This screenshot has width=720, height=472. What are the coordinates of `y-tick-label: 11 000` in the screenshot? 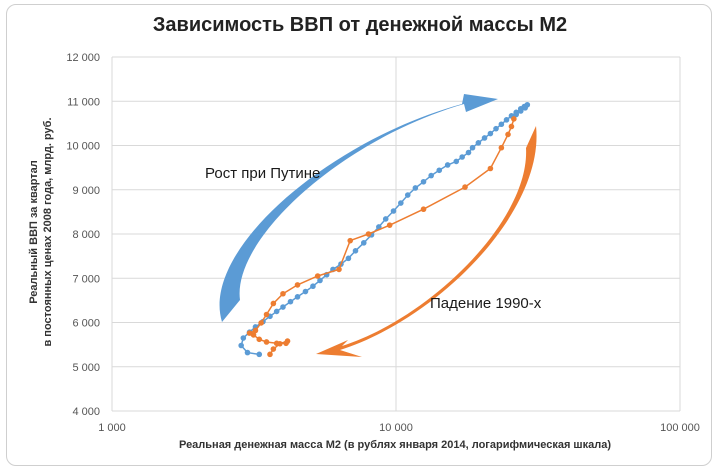 It's located at (83, 102).